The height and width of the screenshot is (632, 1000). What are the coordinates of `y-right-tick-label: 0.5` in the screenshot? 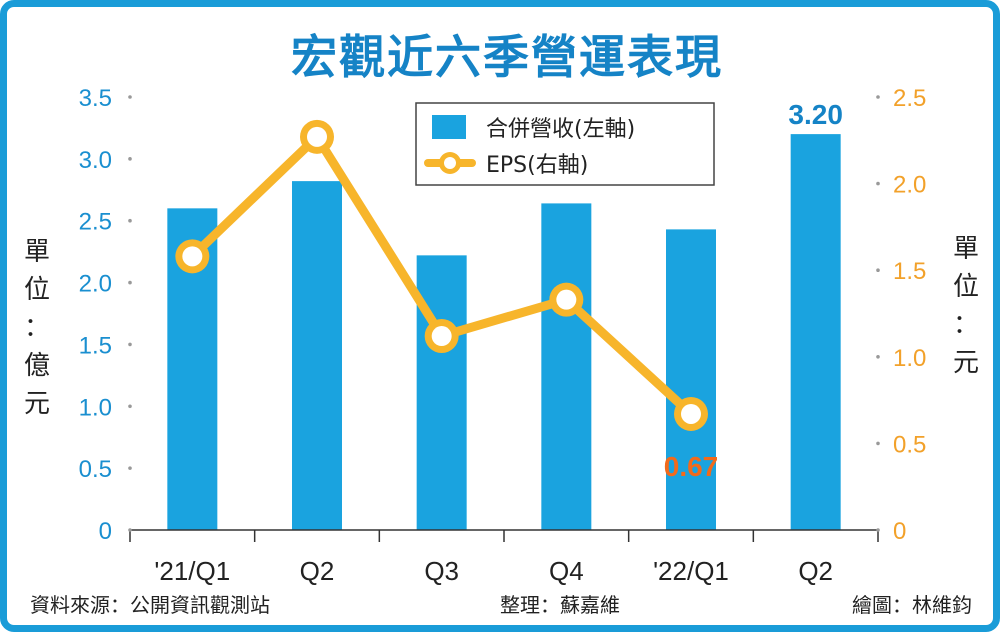 It's located at (909, 444).